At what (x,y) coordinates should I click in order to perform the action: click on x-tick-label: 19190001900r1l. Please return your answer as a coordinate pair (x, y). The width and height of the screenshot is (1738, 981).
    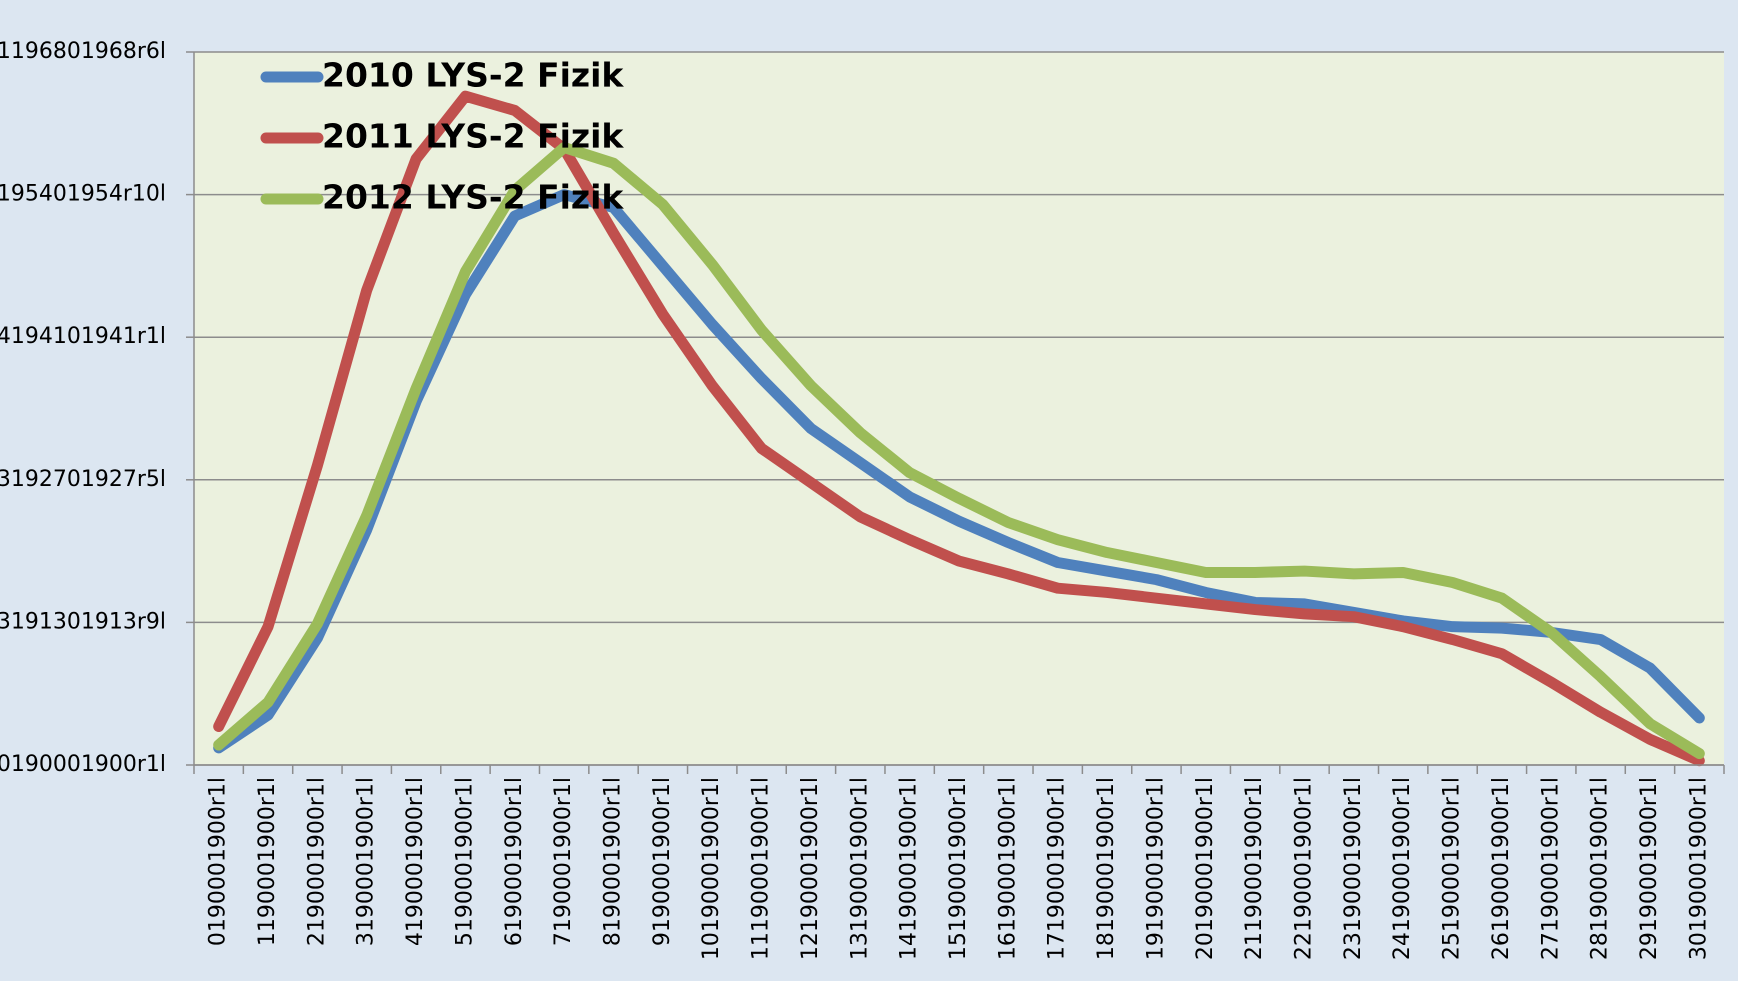
    Looking at the image, I should click on (1155, 868).